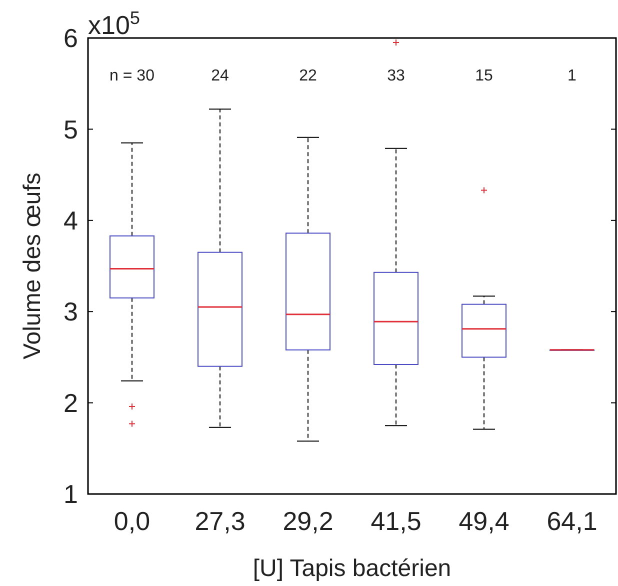  I want to click on y-tick-label: 2, so click(71, 403).